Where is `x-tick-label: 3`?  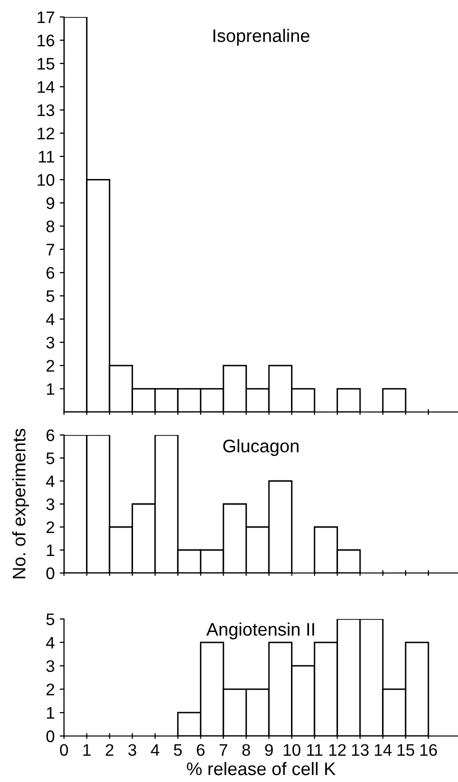 x-tick-label: 3 is located at coordinates (132, 750).